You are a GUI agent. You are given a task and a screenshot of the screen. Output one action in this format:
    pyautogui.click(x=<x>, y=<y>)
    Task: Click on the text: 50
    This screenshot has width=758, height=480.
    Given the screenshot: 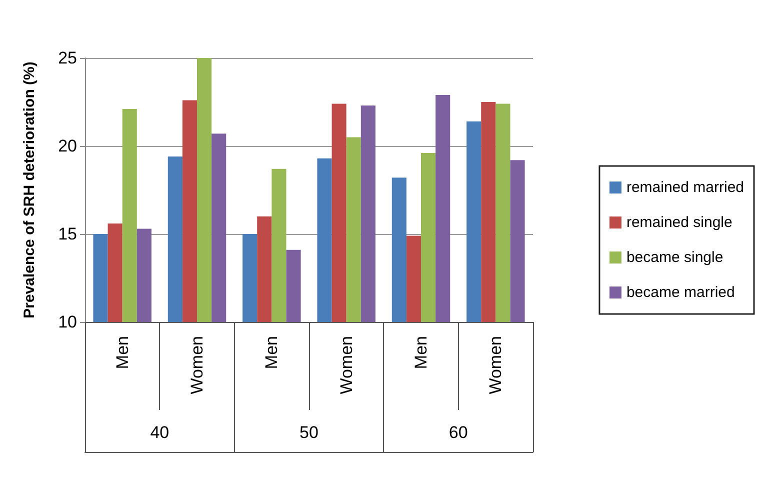 What is the action you would take?
    pyautogui.click(x=309, y=432)
    